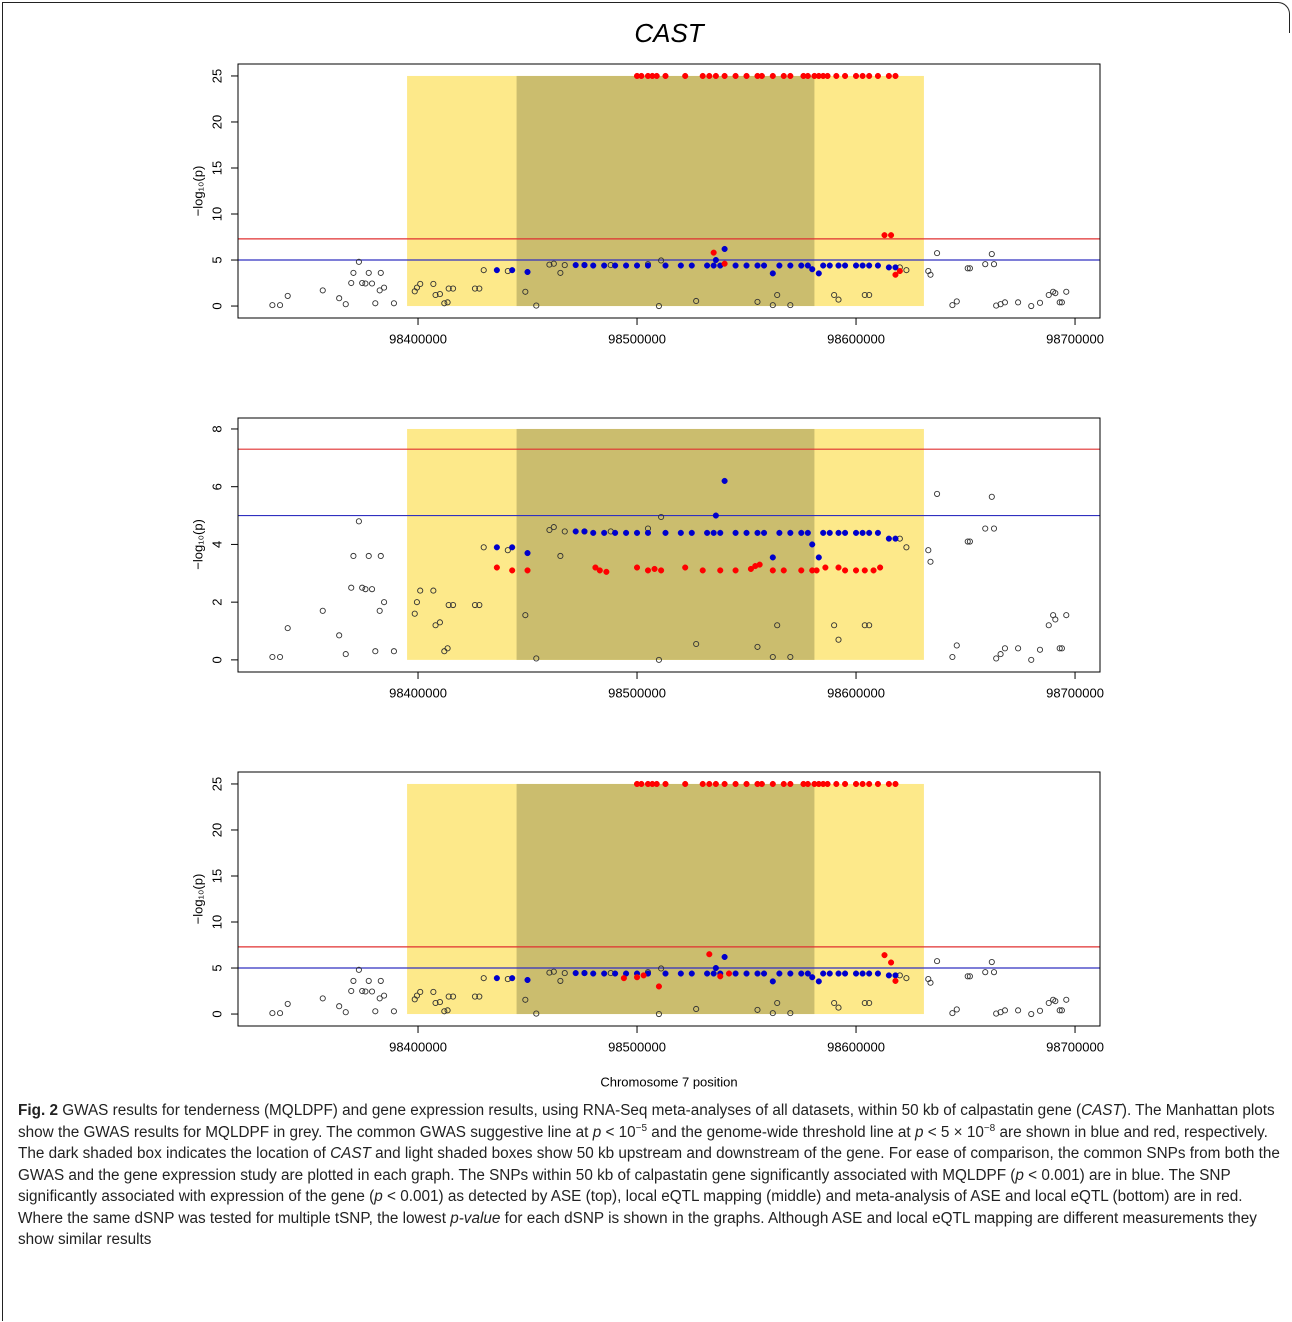 The image size is (1292, 1322). Describe the element at coordinates (216, 602) in the screenshot. I see `y-tick-label: 2` at that location.